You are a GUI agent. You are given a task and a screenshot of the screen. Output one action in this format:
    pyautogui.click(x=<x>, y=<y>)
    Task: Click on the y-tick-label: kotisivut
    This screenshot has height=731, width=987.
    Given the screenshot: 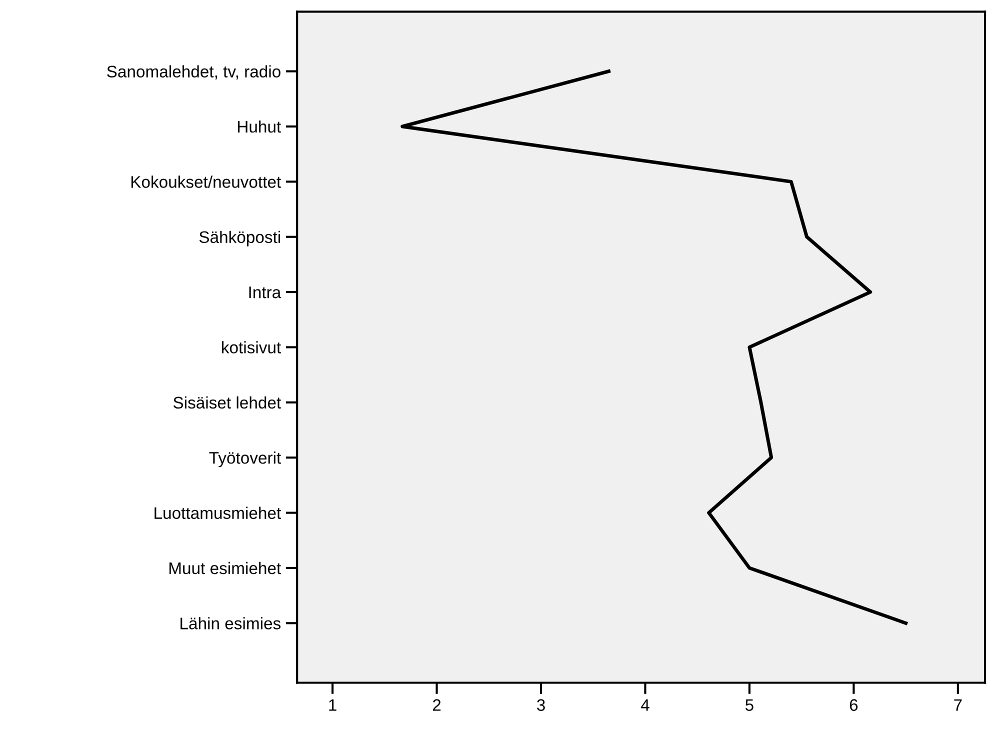 What is the action you would take?
    pyautogui.click(x=251, y=347)
    